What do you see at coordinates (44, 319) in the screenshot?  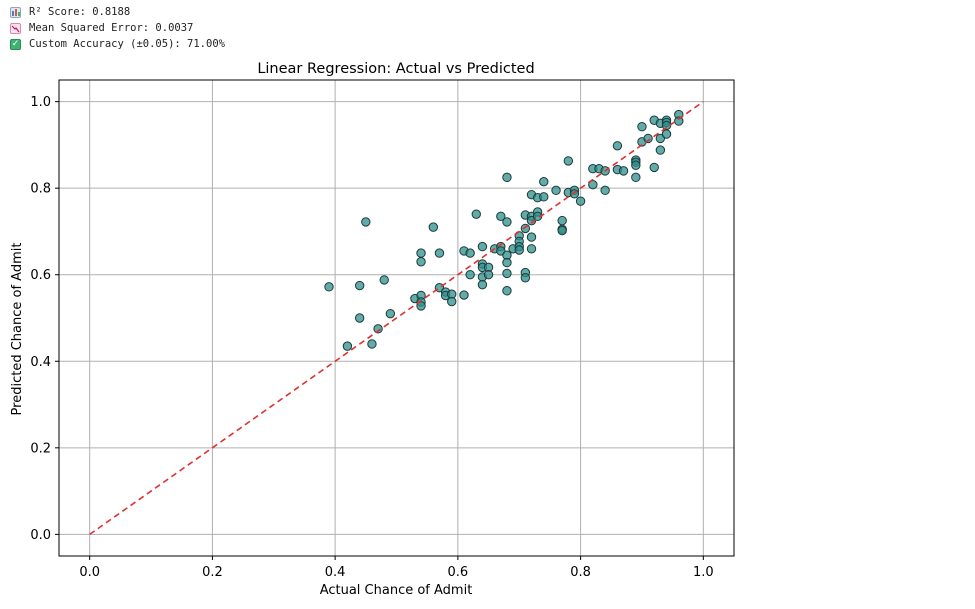 I see `y-axis-ticks: 0.0 0.2 0.4 0.6 0.8 1.0` at bounding box center [44, 319].